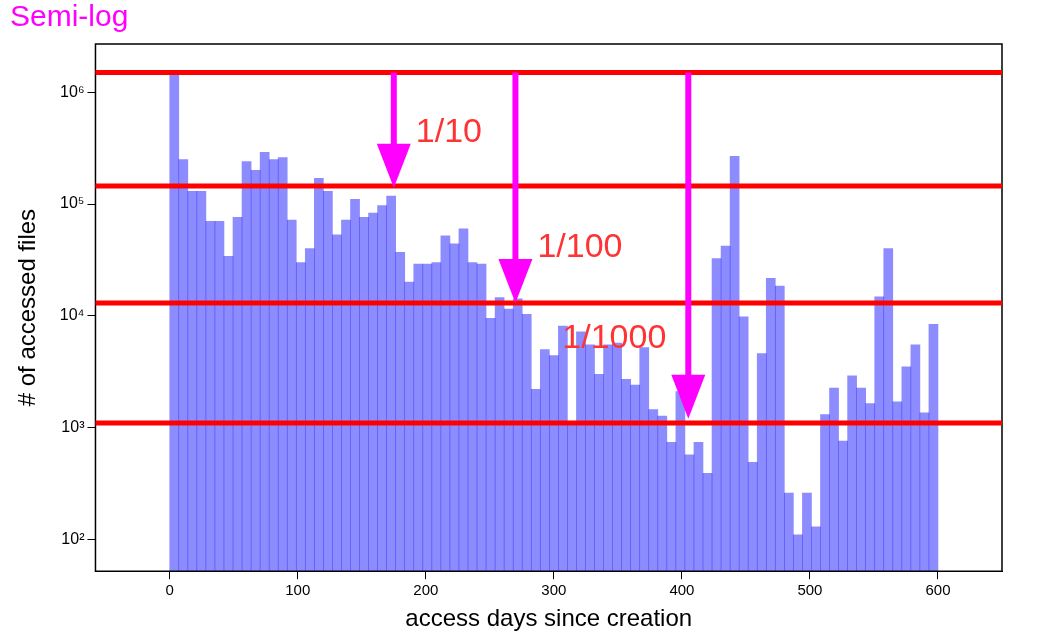 This screenshot has width=1062, height=642. I want to click on x-tick-label: 500, so click(810, 590).